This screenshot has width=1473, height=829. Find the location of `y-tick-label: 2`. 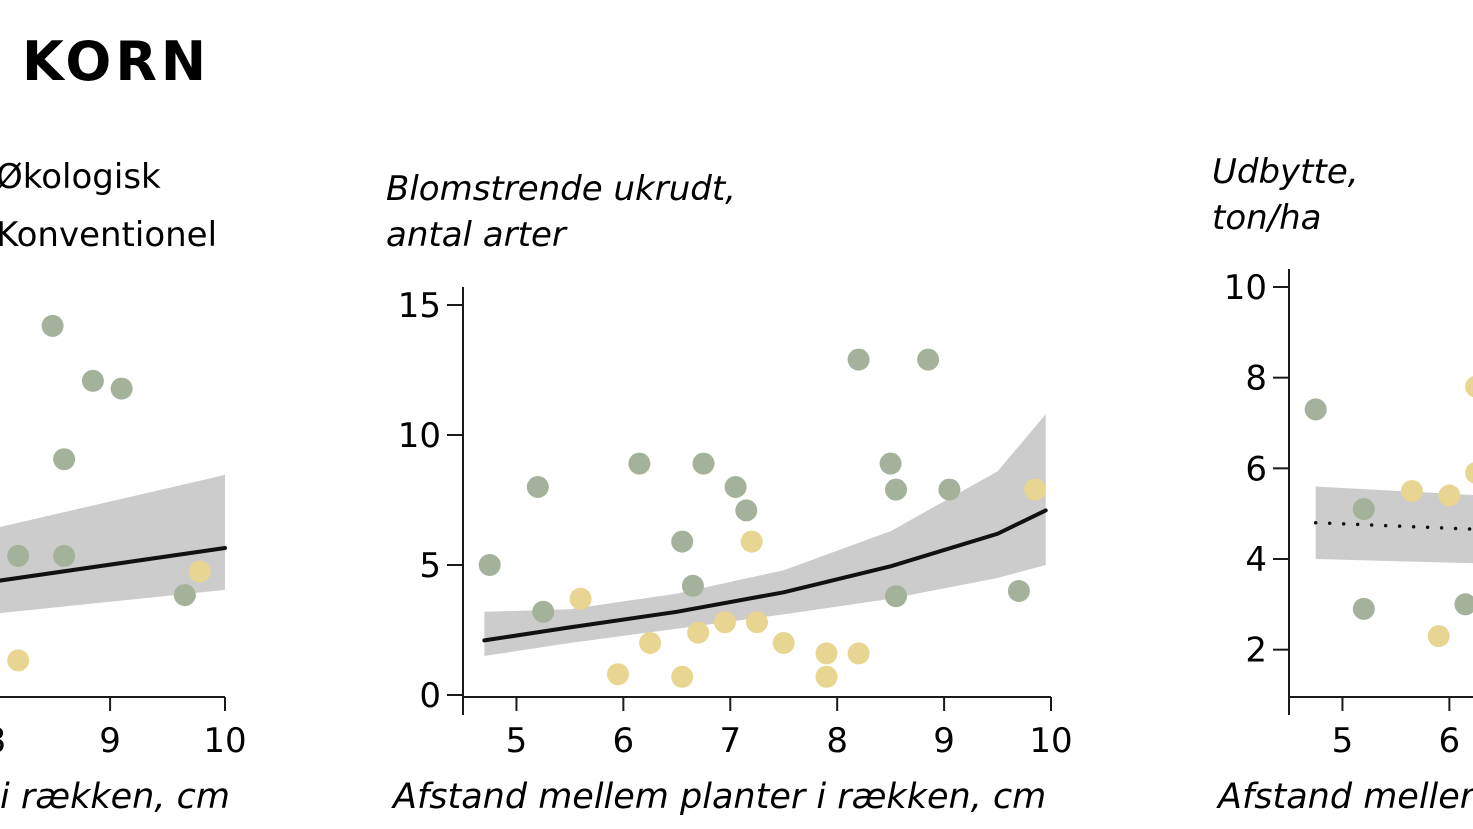

y-tick-label: 2 is located at coordinates (1256, 651).